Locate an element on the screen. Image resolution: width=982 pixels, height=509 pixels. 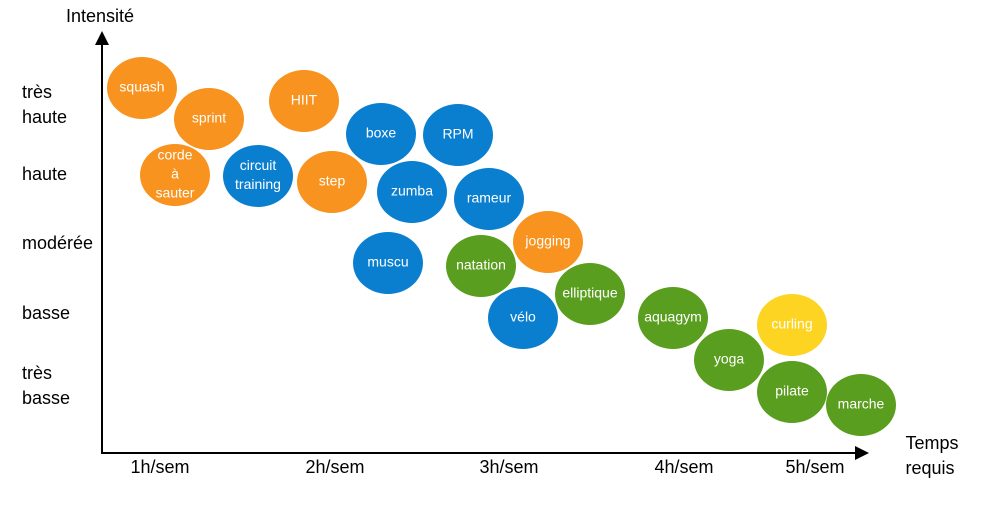
activity-node: yoga is located at coordinates (729, 360).